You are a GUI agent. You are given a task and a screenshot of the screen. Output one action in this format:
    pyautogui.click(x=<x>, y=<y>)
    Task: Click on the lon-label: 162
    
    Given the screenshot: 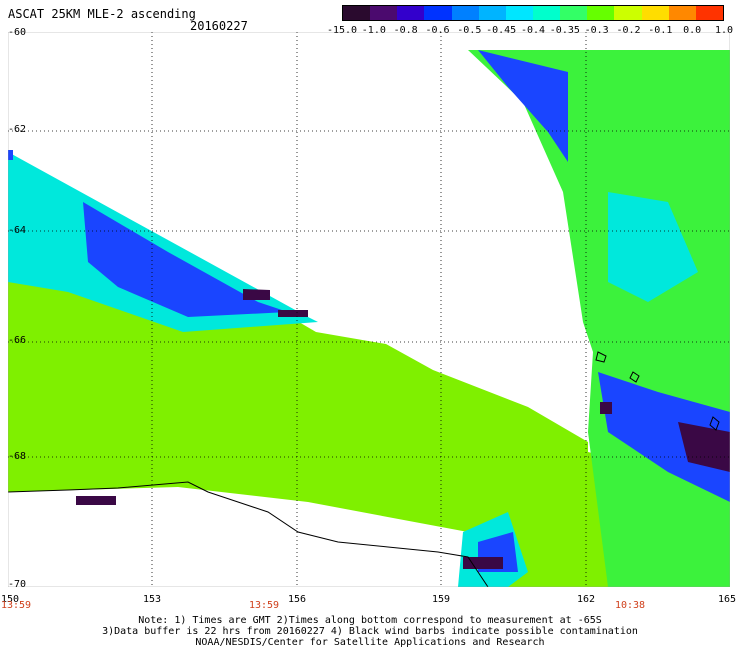 What is the action you would take?
    pyautogui.click(x=586, y=599)
    